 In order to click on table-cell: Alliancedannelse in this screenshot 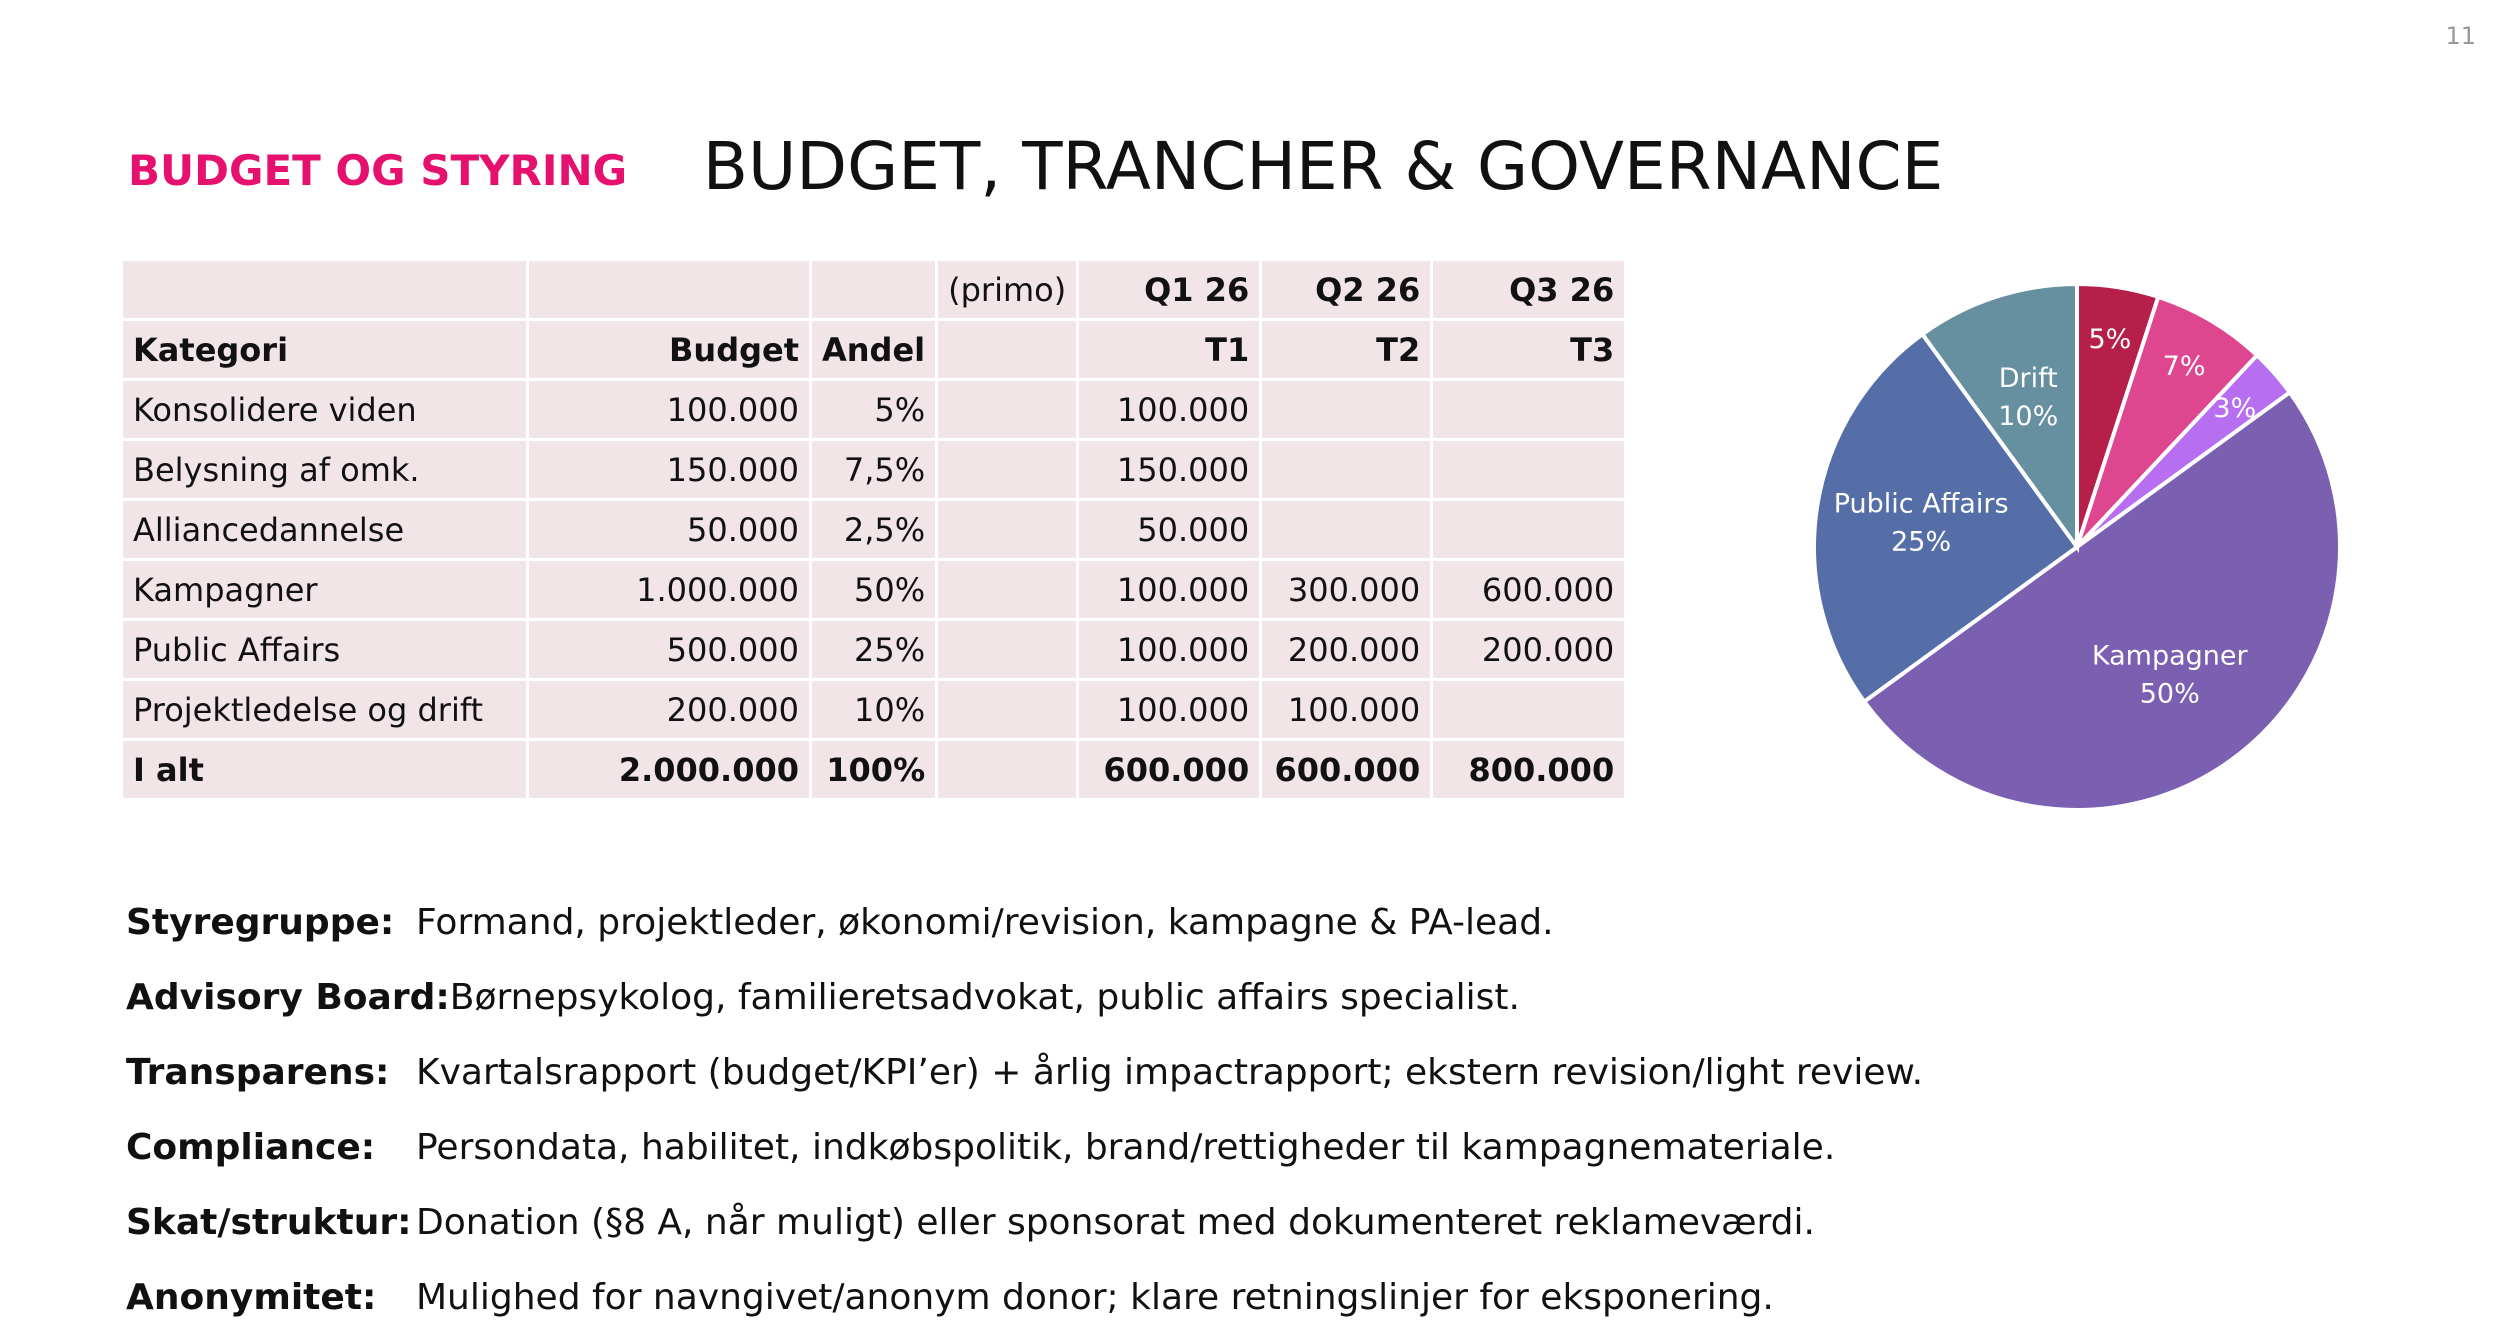, I will do `click(324, 529)`.